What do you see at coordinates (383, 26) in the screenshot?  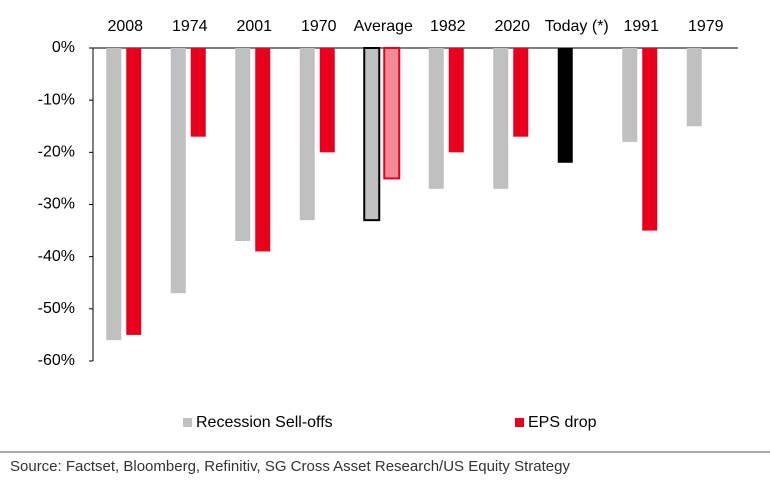 I see `x-tick-label: Average` at bounding box center [383, 26].